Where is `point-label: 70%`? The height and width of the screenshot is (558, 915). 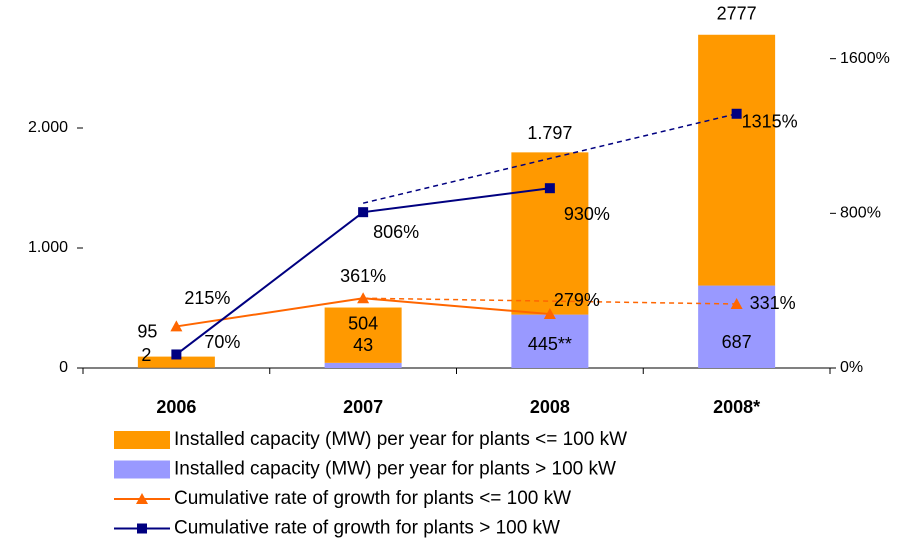 point-label: 70% is located at coordinates (222, 342).